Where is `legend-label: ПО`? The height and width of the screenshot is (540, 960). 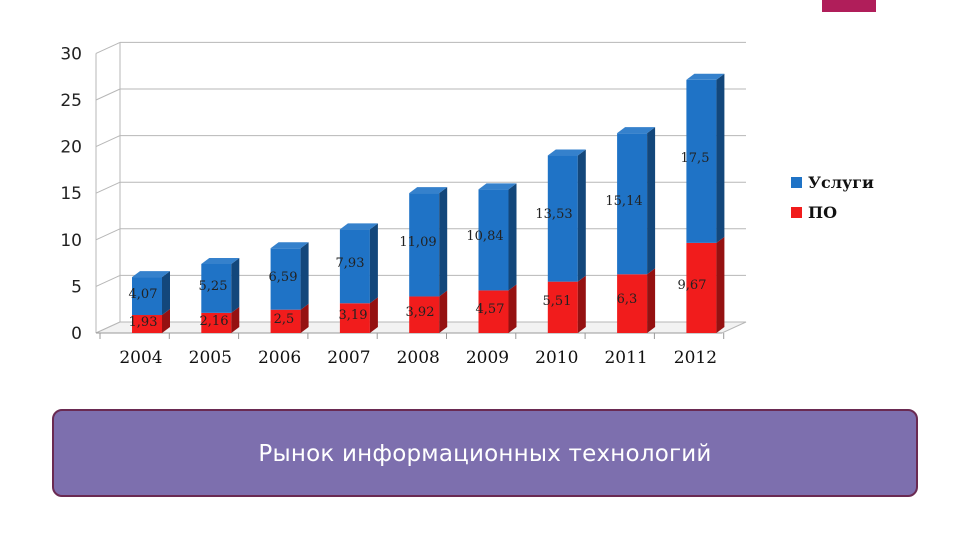 legend-label: ПО is located at coordinates (822, 212).